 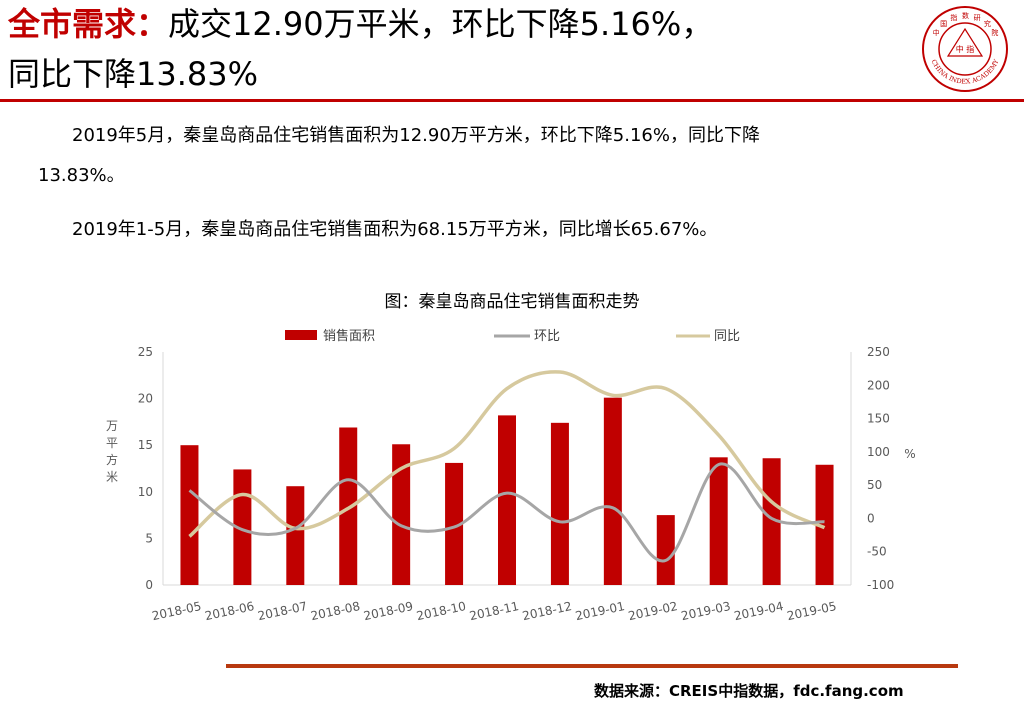 What do you see at coordinates (600, 611) in the screenshot?
I see `x-tick-label: 2019-01` at bounding box center [600, 611].